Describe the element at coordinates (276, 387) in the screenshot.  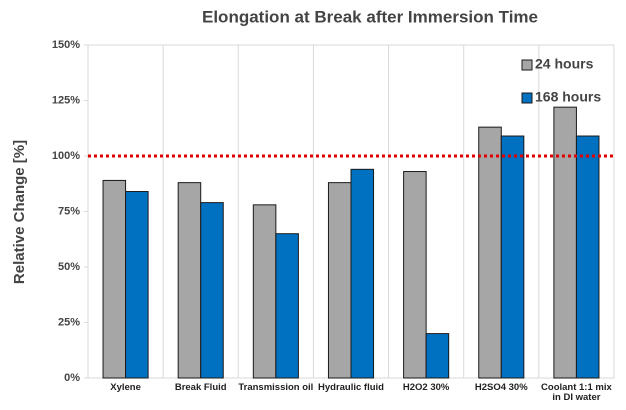
I see `x-tick-label: Transmission oil` at that location.